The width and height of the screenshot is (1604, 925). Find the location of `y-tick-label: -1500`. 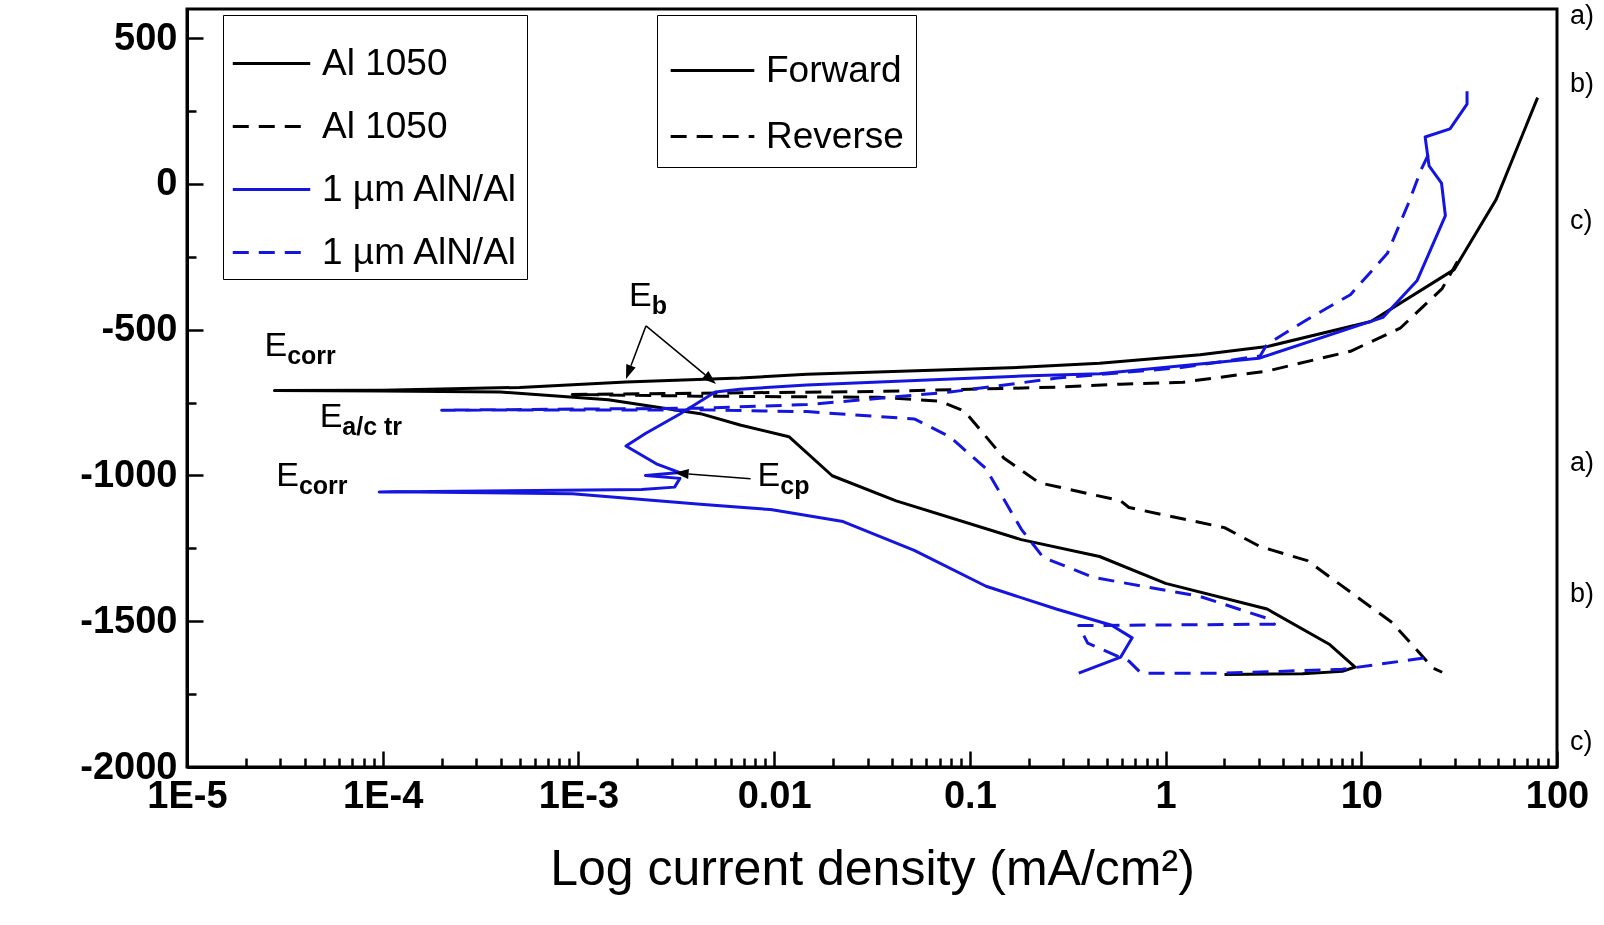

y-tick-label: -1500 is located at coordinates (129, 619).